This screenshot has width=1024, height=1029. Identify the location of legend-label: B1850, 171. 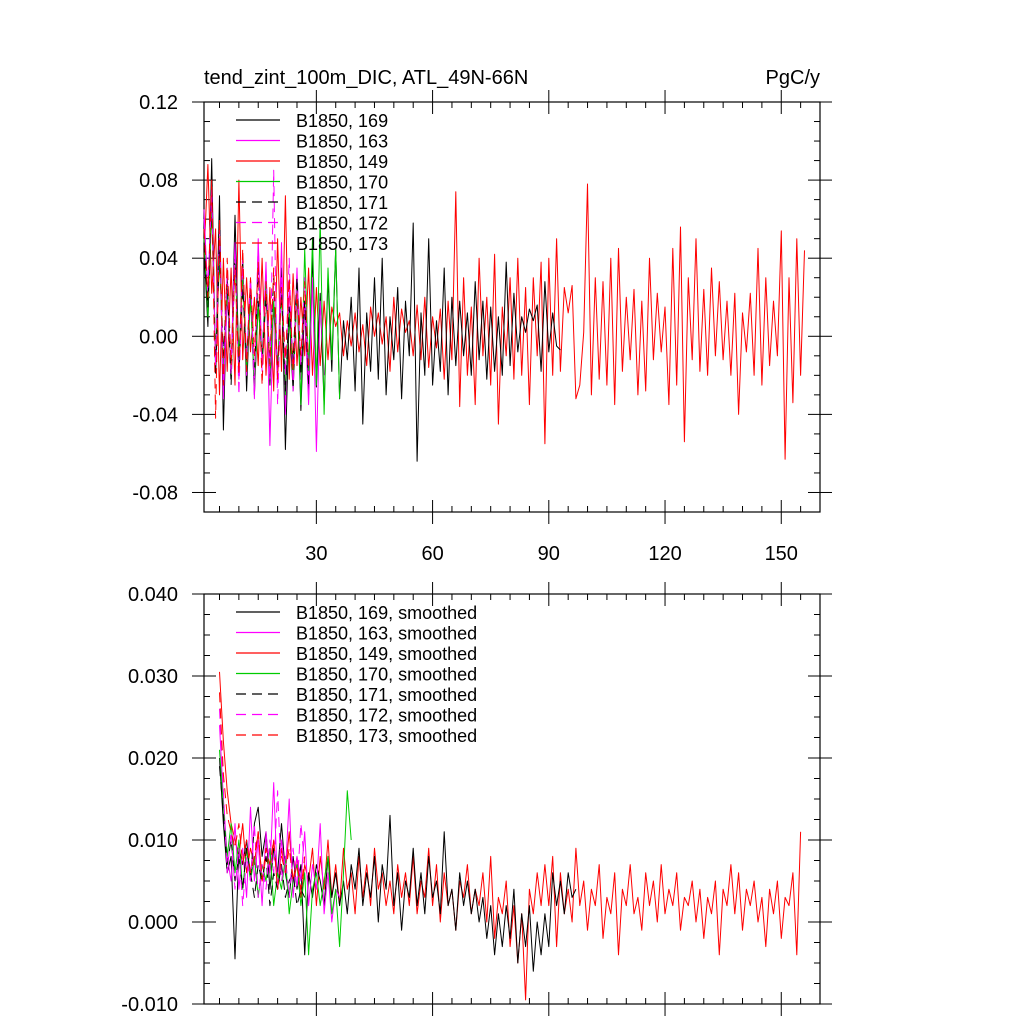
(342, 203).